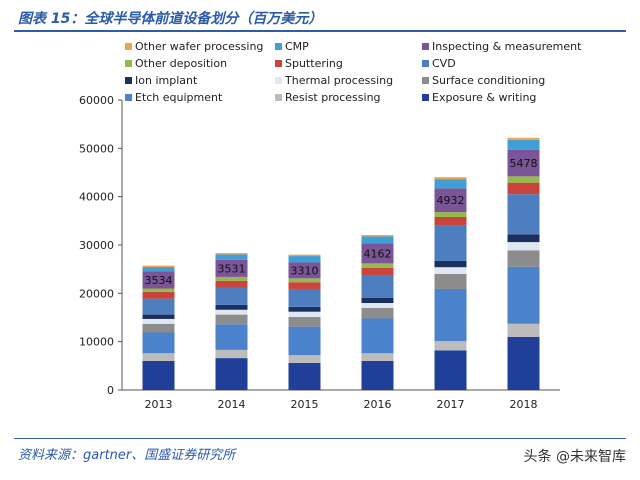 This screenshot has width=640, height=480. Describe the element at coordinates (425, 63) in the screenshot. I see `legend-swatch-cvd` at that location.